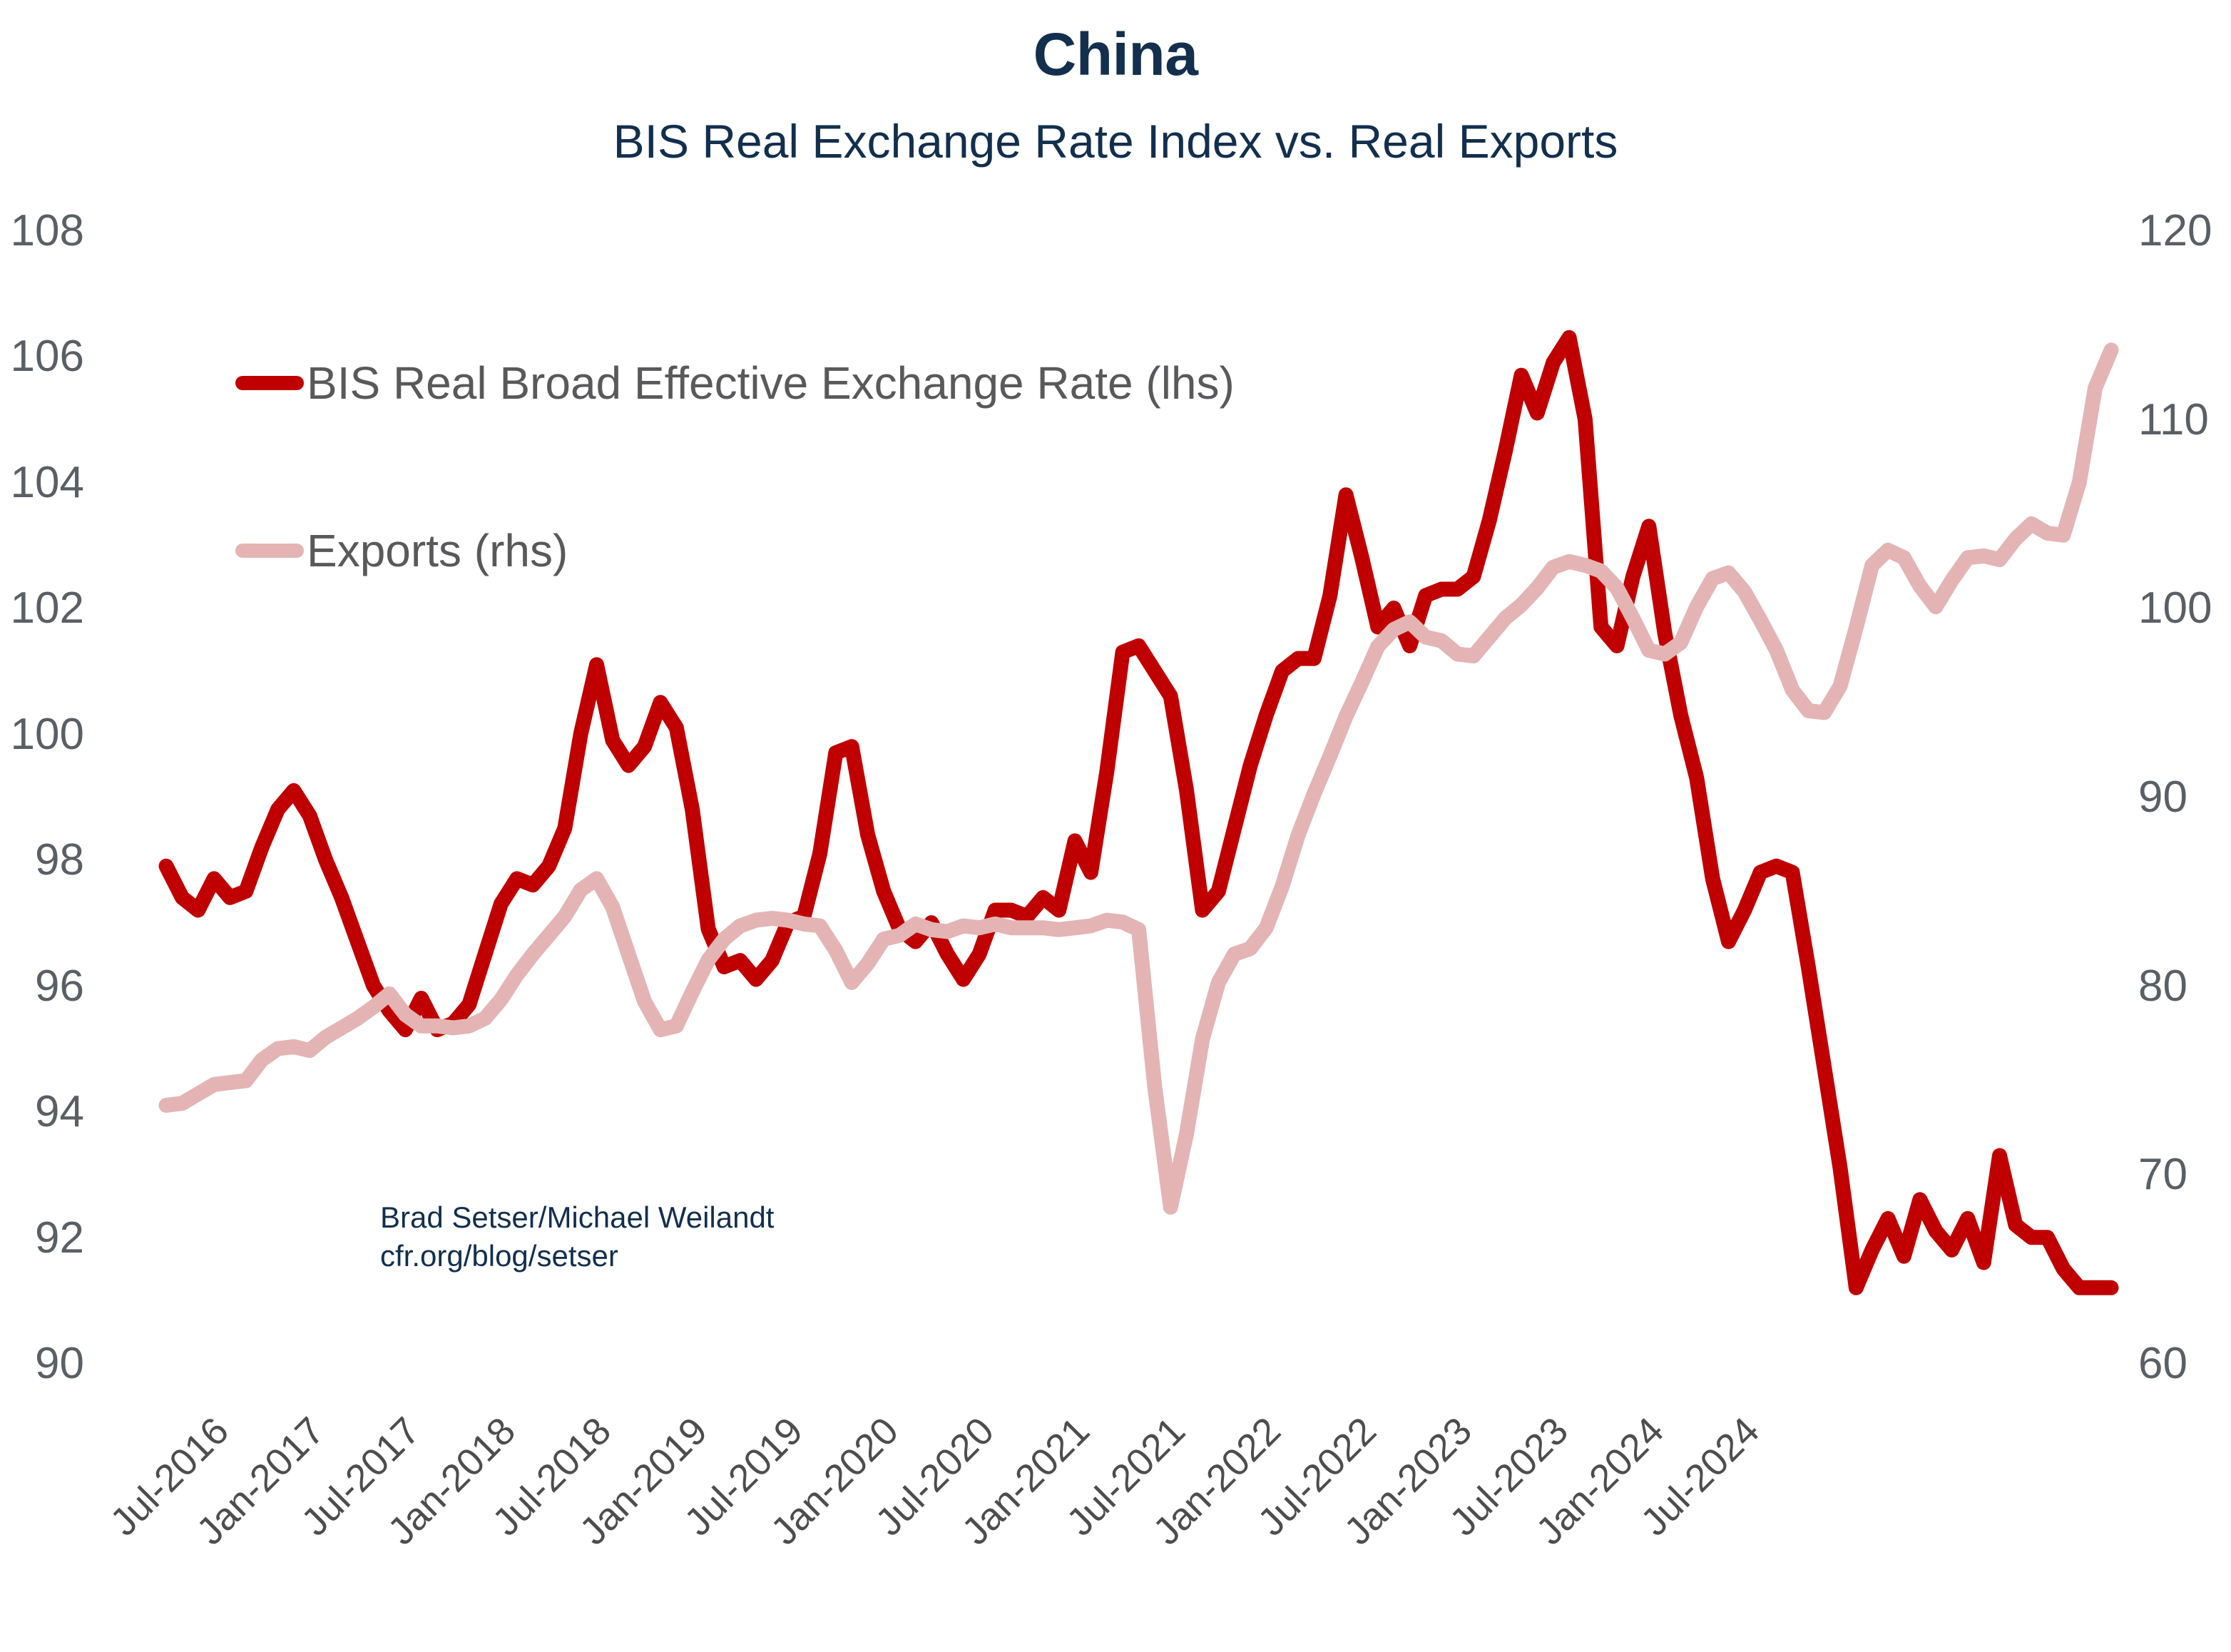 This screenshot has height=1652, width=2231. I want to click on y-axis-left-tick: 108, so click(47, 230).